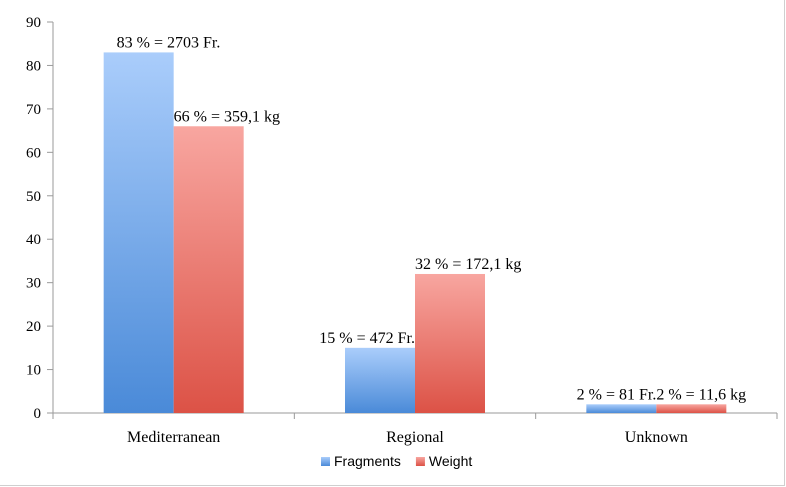  I want to click on data-label-fragments: 2 % = 81 Fr., so click(617, 394).